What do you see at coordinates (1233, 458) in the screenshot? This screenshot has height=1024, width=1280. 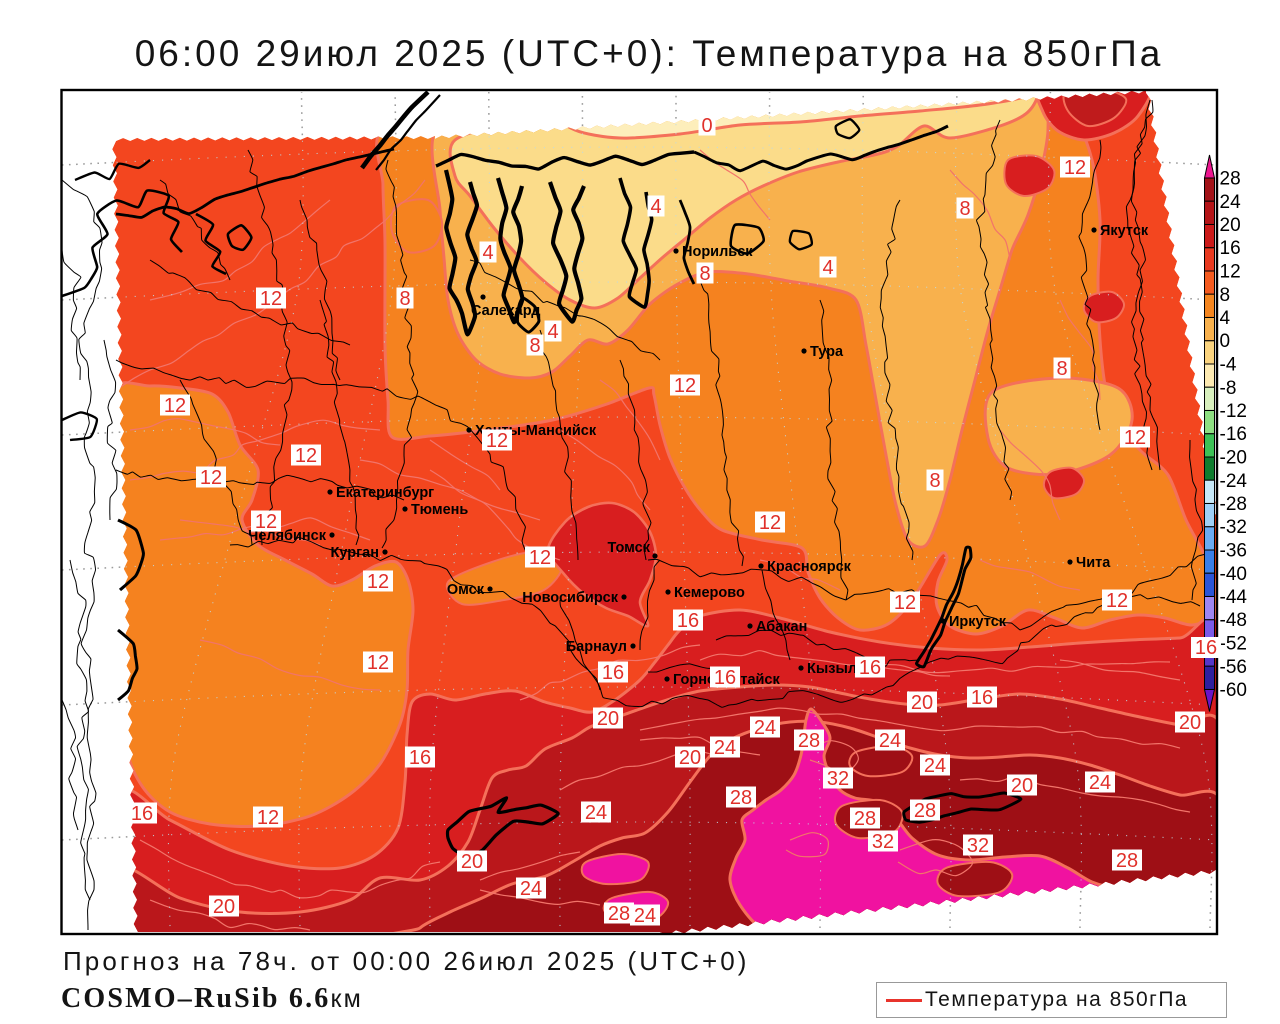 I see `svg-text: -20` at bounding box center [1233, 458].